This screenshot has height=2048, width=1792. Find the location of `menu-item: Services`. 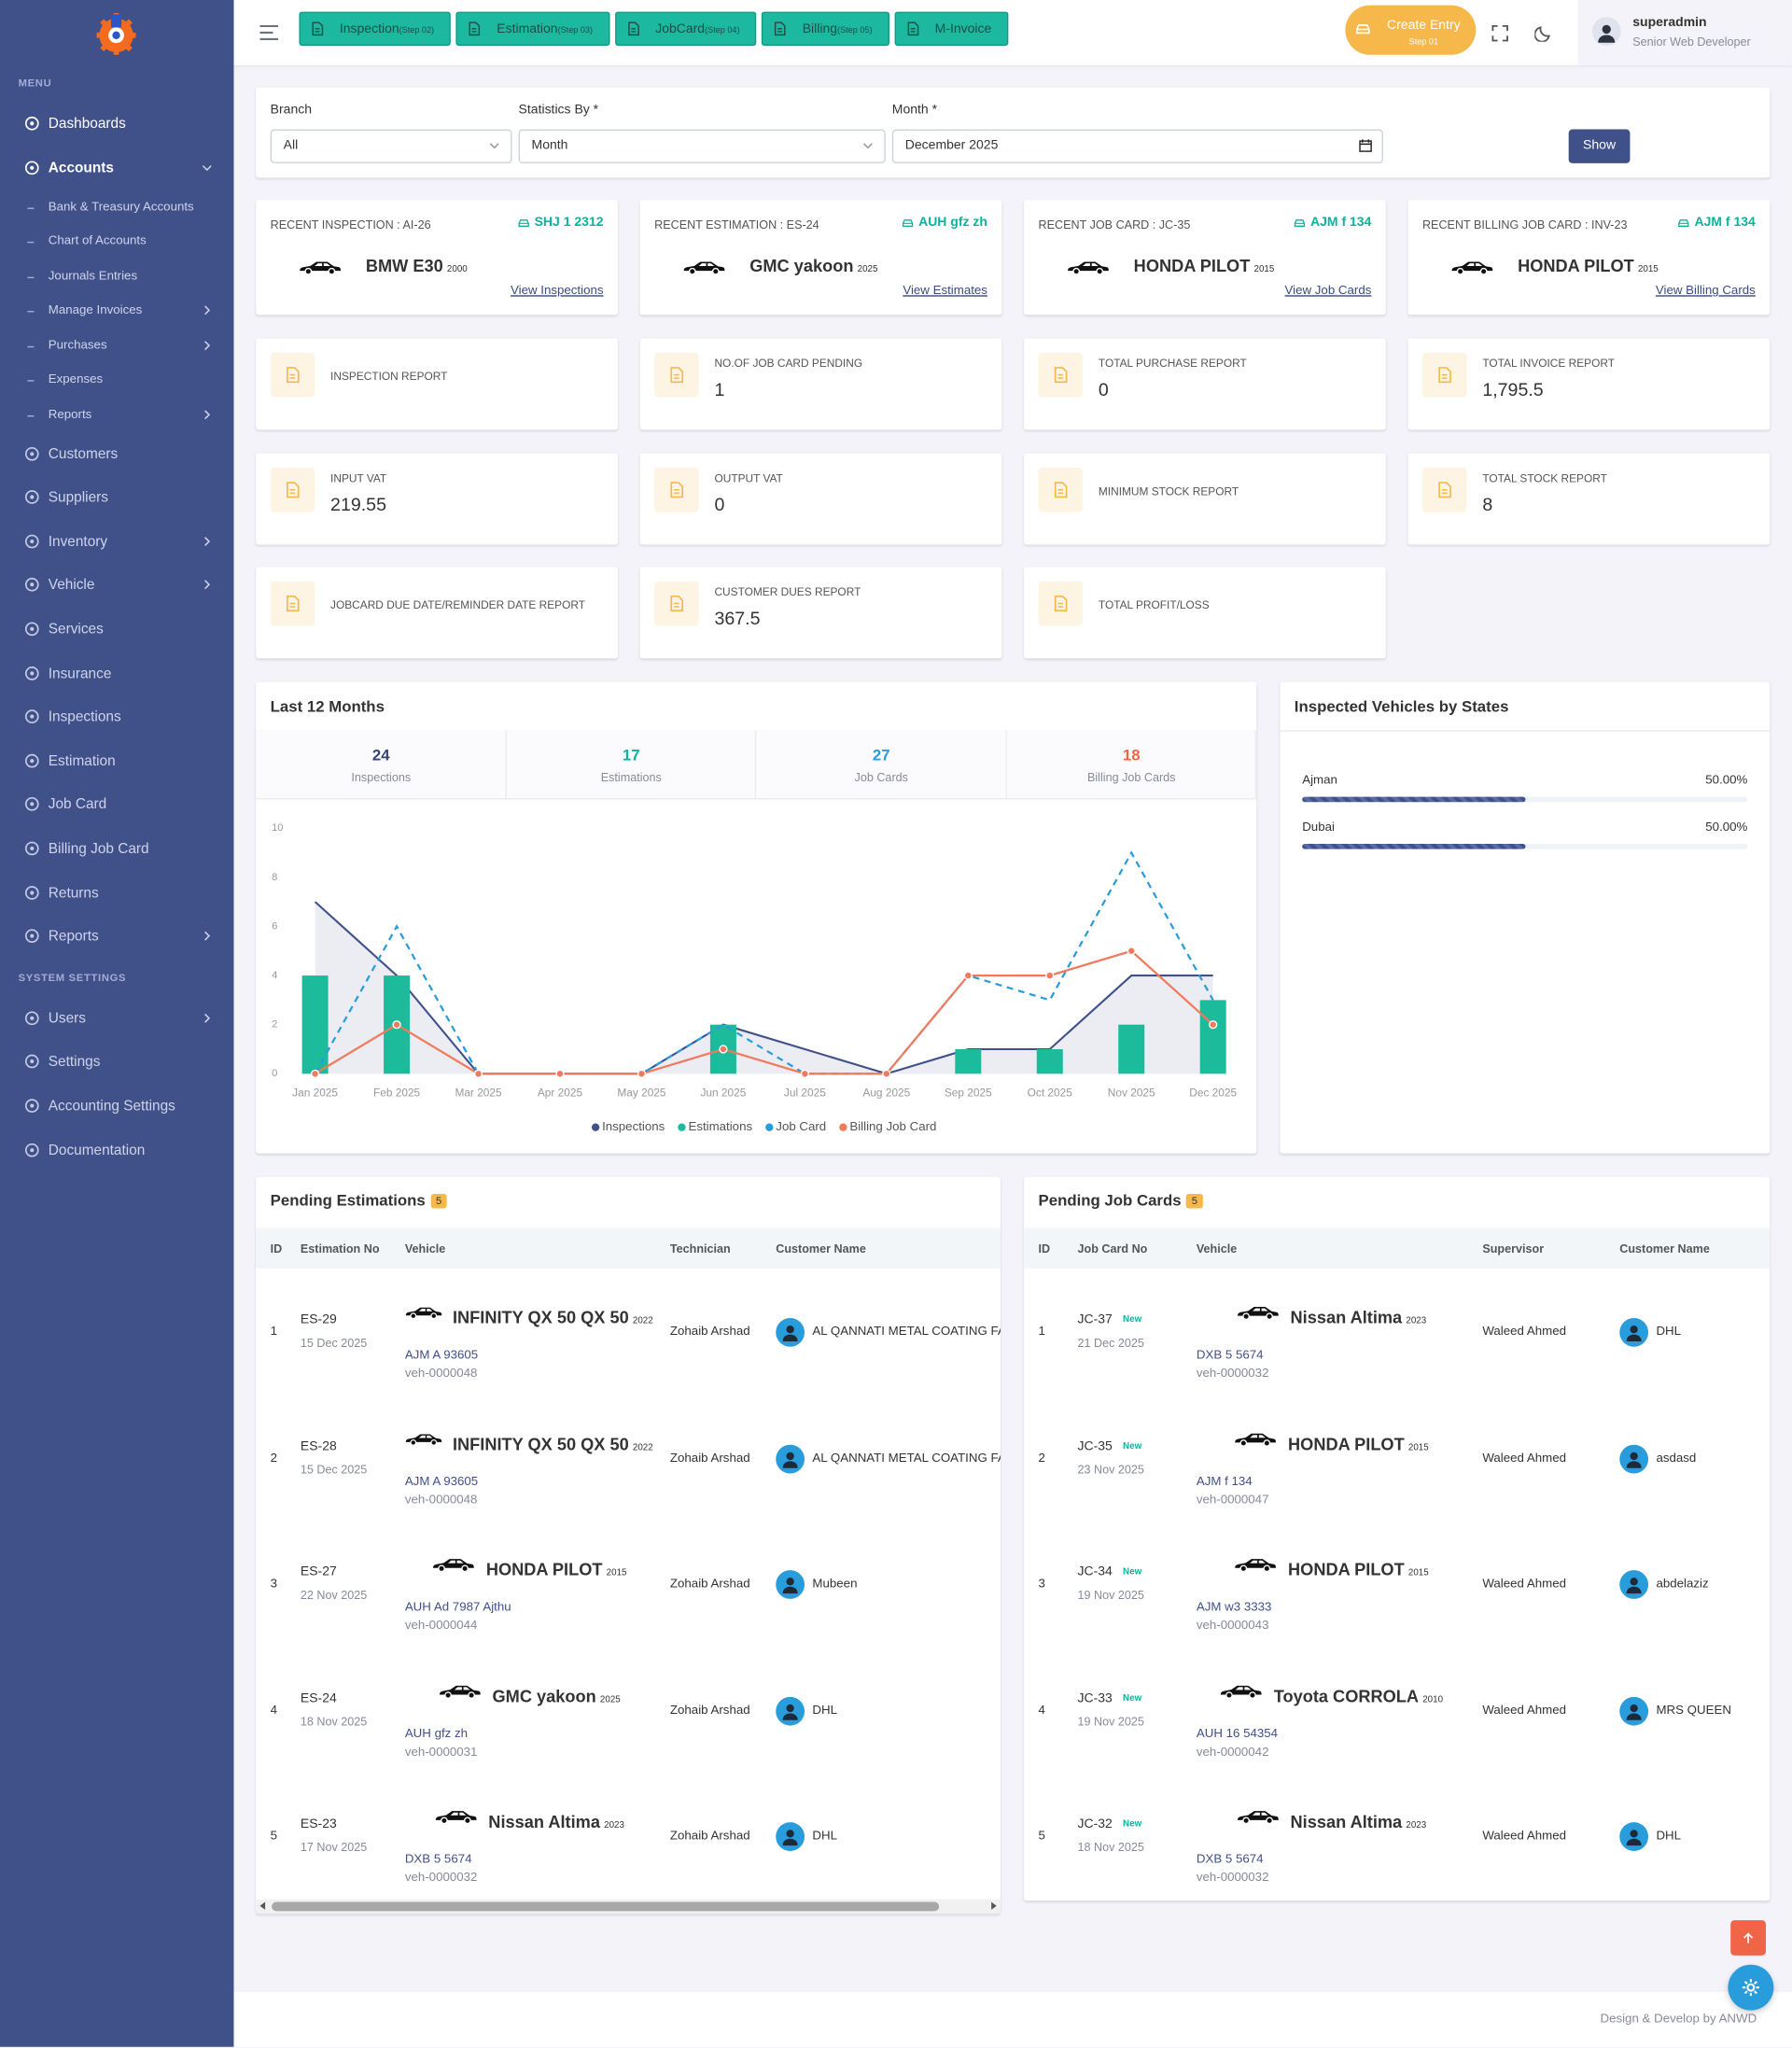

menu-item: Services is located at coordinates (76, 630).